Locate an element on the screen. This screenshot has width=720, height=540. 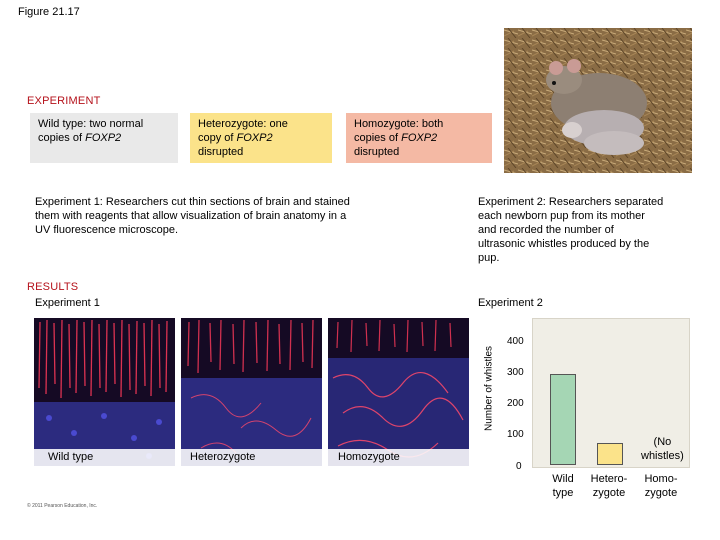
xcat-line: Wild is located at coordinates (563, 479).